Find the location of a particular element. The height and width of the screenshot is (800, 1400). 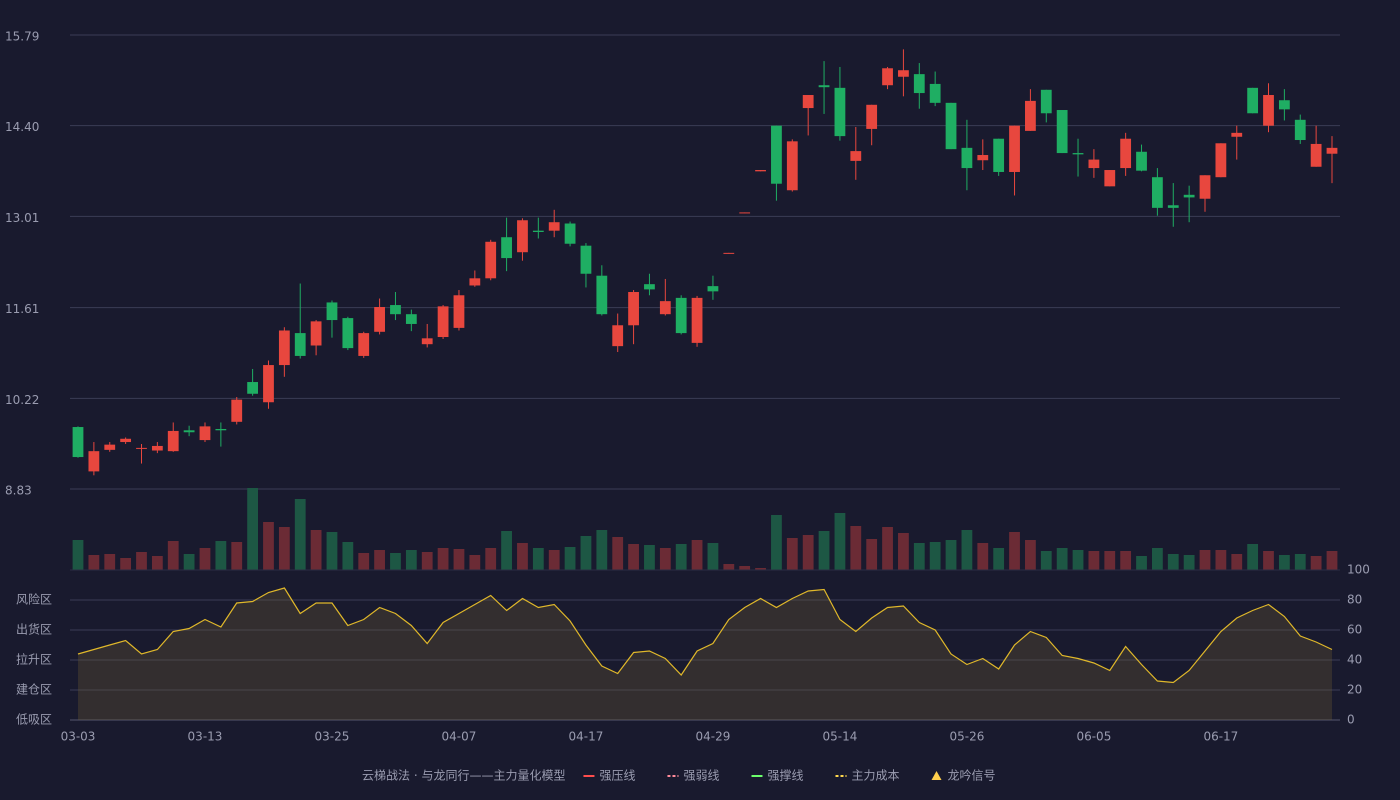

x-tick-label: 03-25 is located at coordinates (332, 737).